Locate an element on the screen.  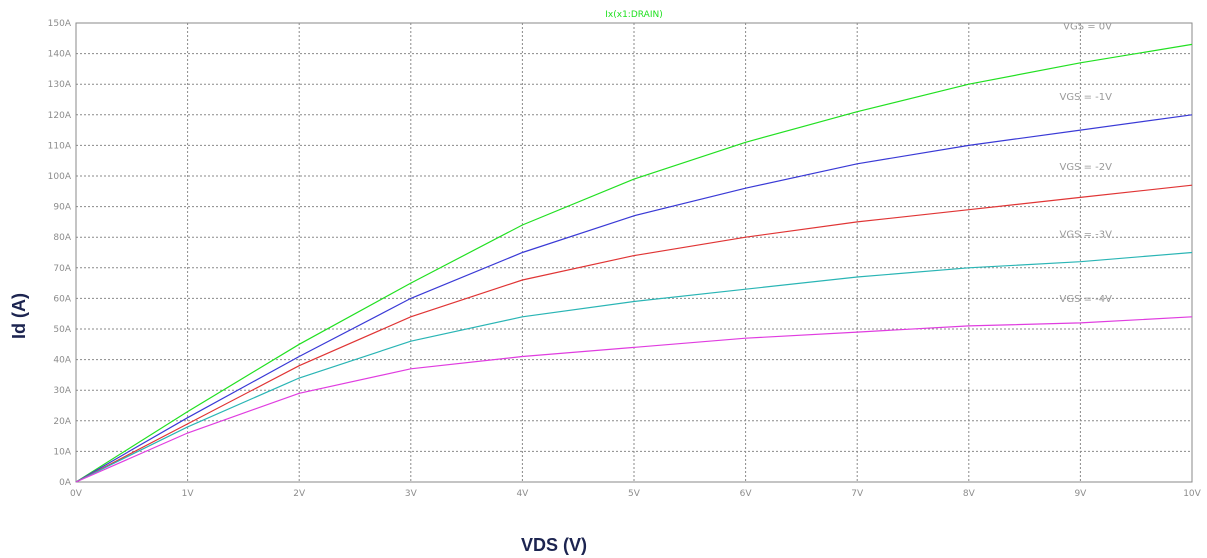
x-tick-label: 1V is located at coordinates (188, 494).